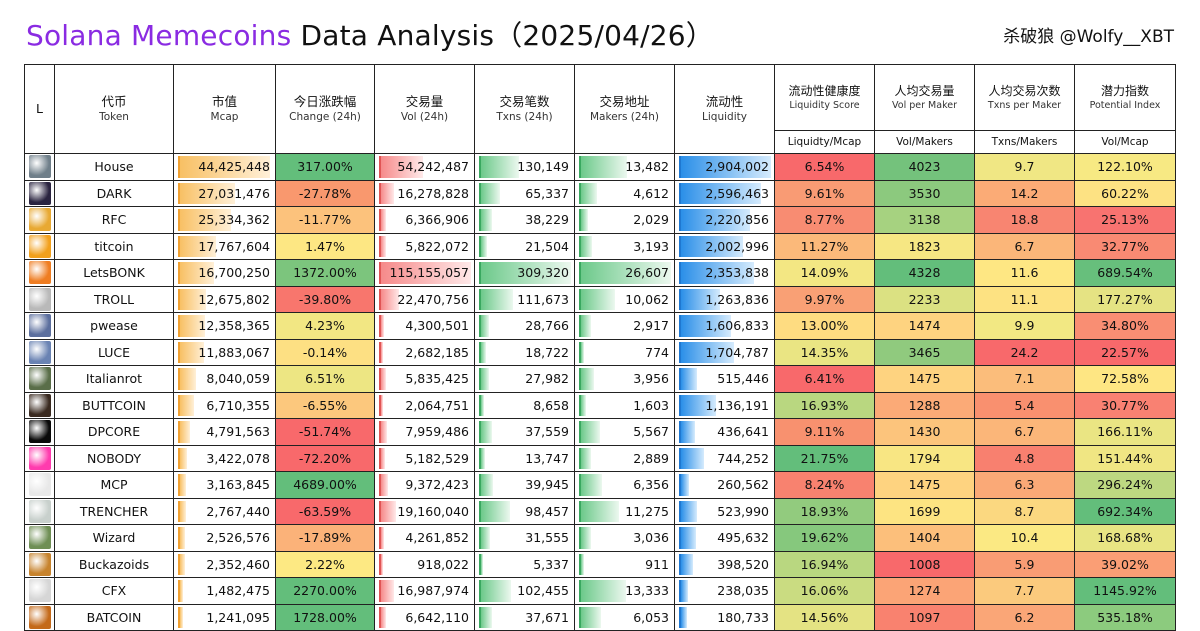  I want to click on mcap-value: 2,767,440, so click(238, 511).